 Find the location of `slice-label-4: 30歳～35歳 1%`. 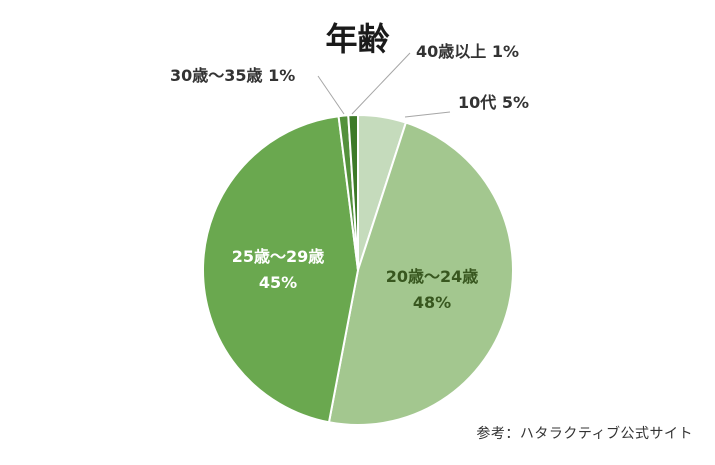

slice-label-4: 30歳～35歳 1% is located at coordinates (232, 75).